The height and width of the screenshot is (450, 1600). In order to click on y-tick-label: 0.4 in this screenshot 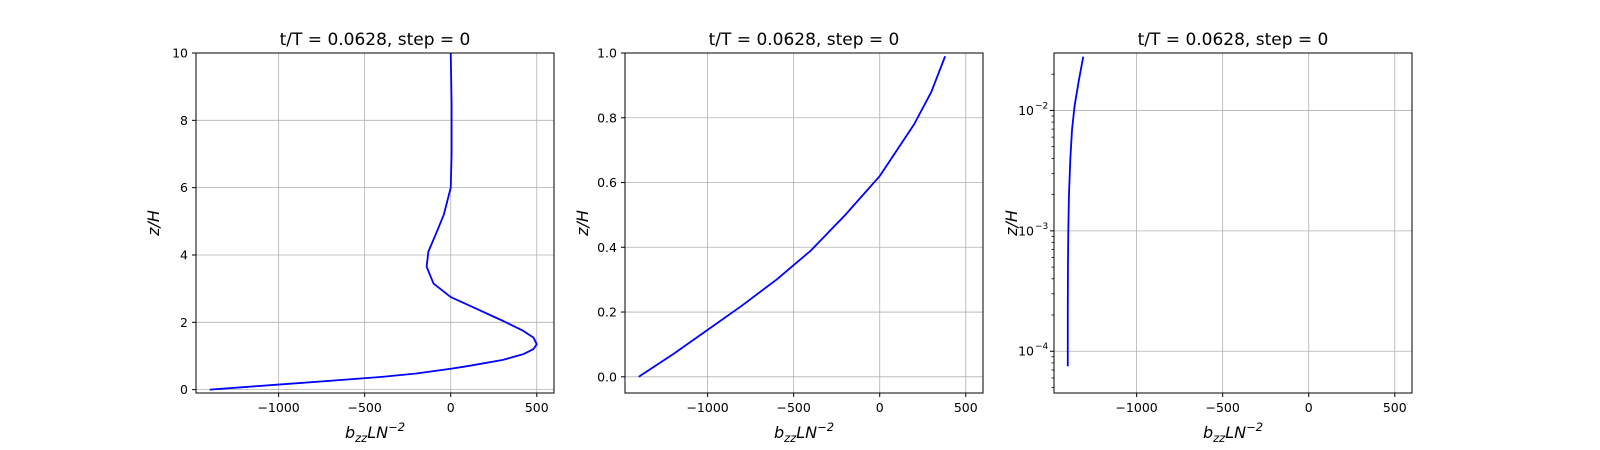, I will do `click(607, 247)`.